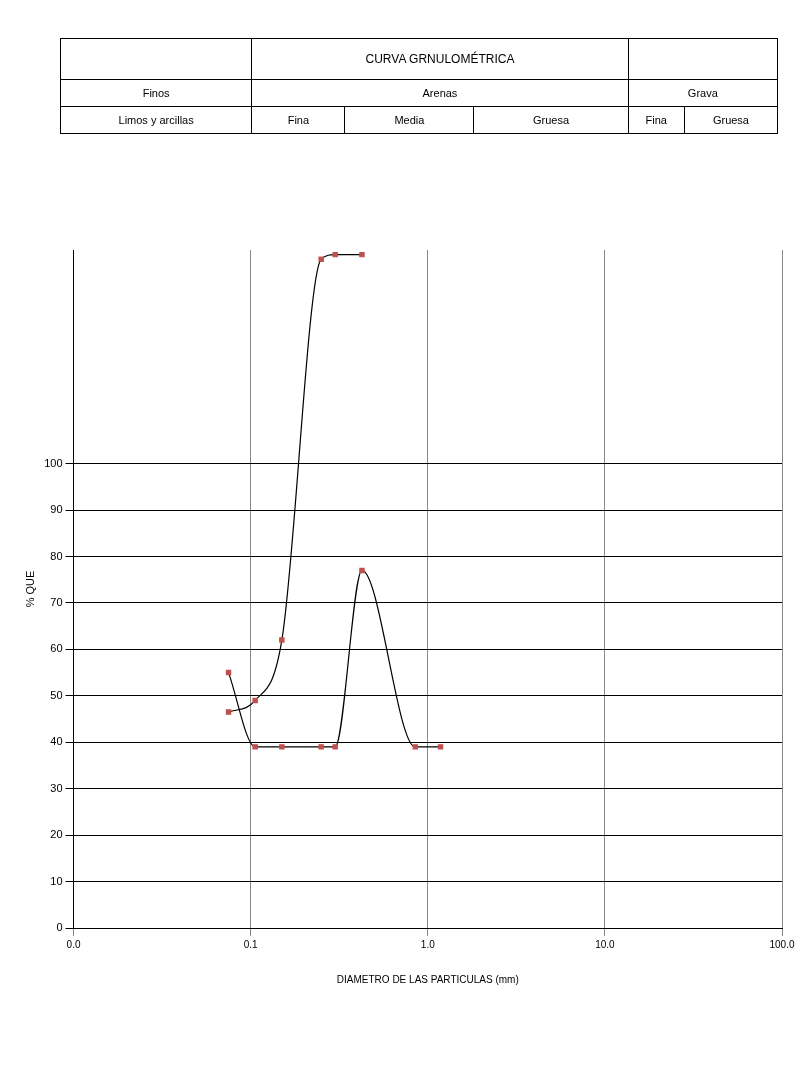 This screenshot has width=806, height=1080. I want to click on y-tick-label: 100, so click(53, 462).